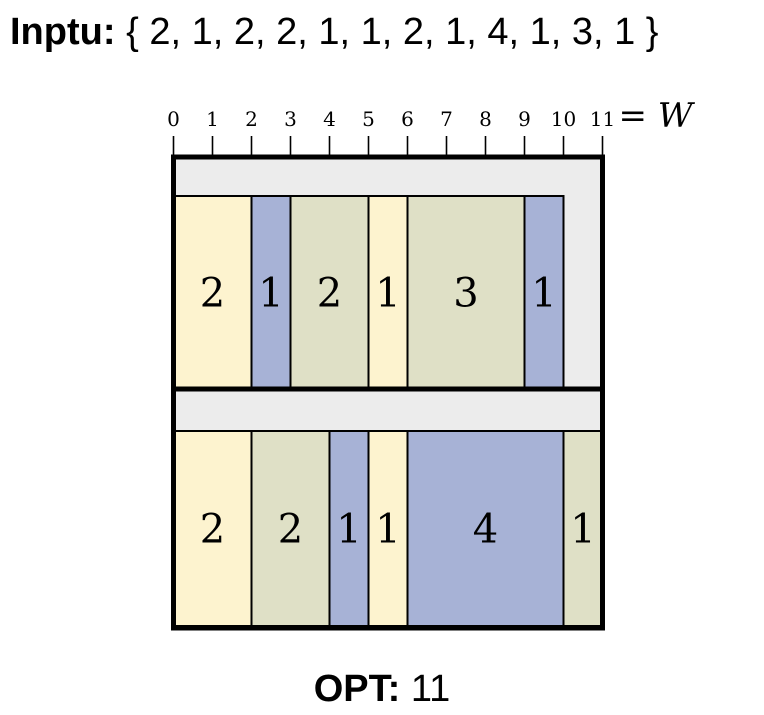  I want to click on ruler-tick-label: 0, so click(173, 119).